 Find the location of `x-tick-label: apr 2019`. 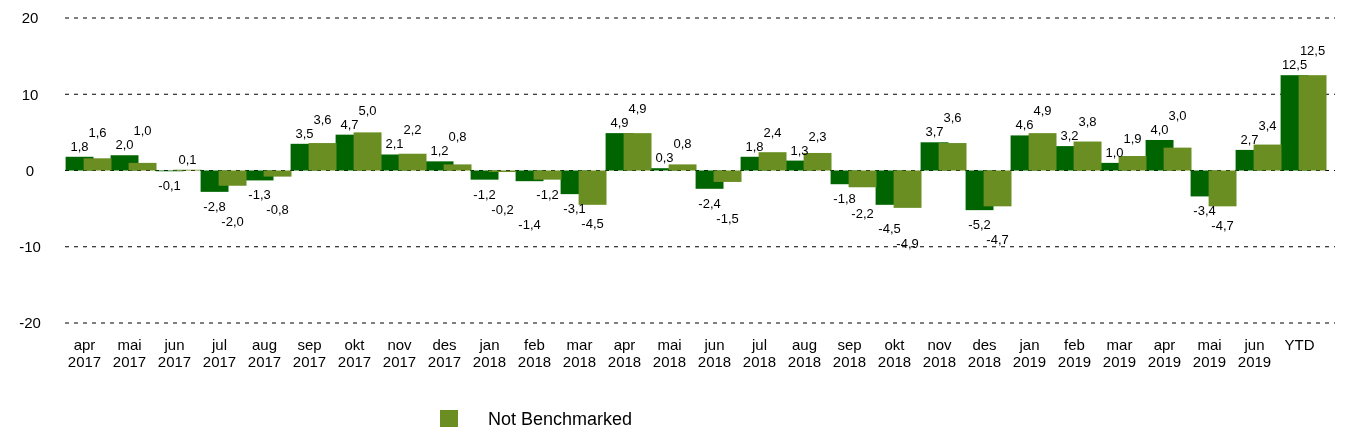

x-tick-label: apr 2019 is located at coordinates (1164, 353).